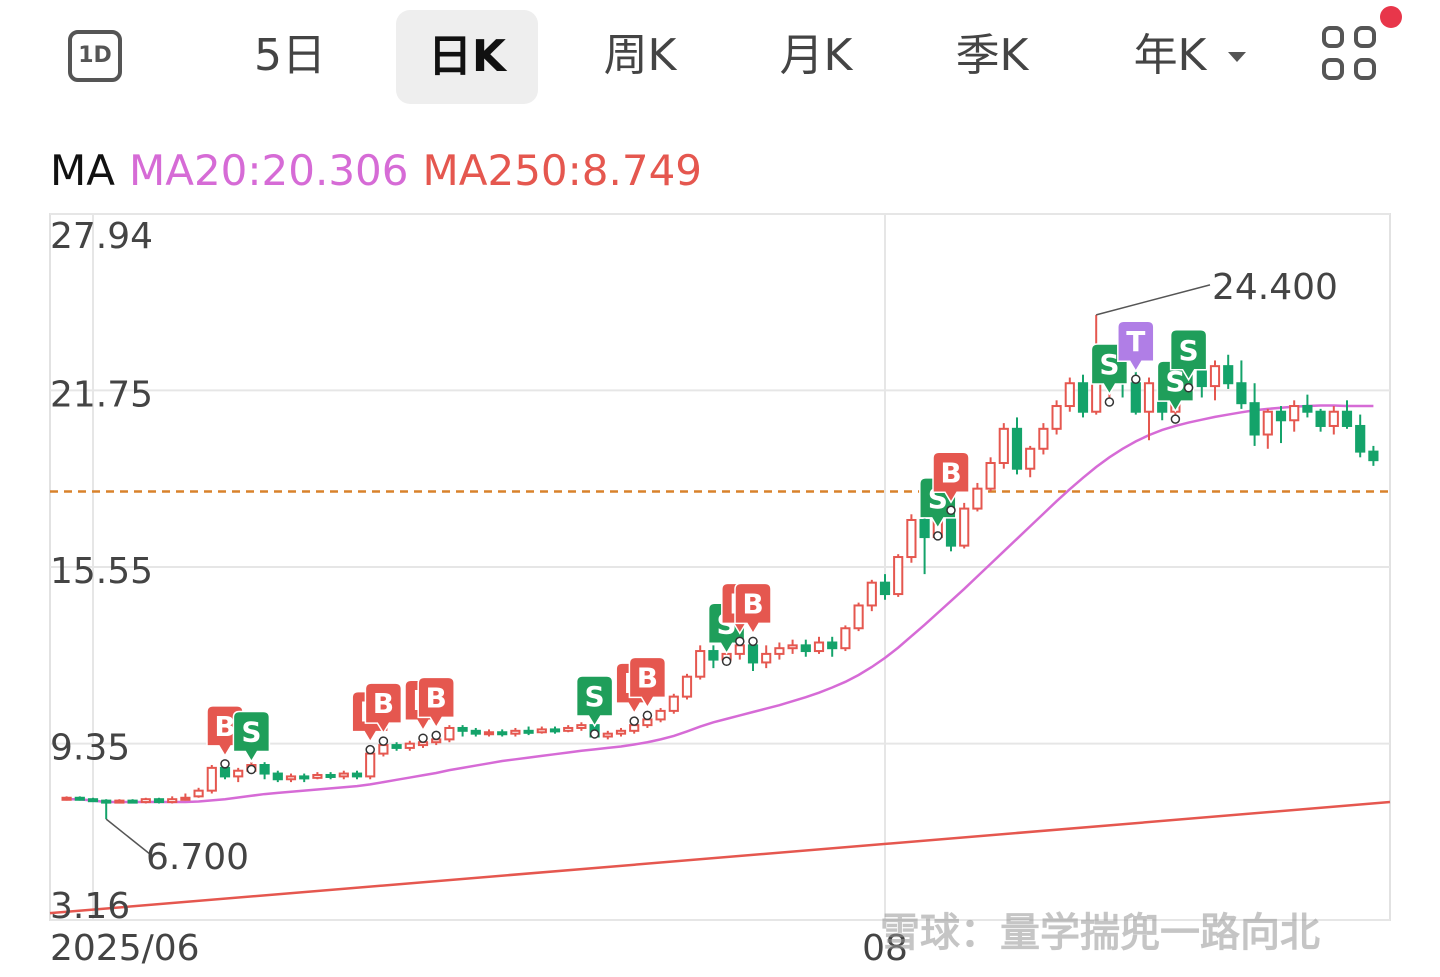 The height and width of the screenshot is (977, 1440). Describe the element at coordinates (1237, 57) in the screenshot. I see `chevron-down-icon` at that location.